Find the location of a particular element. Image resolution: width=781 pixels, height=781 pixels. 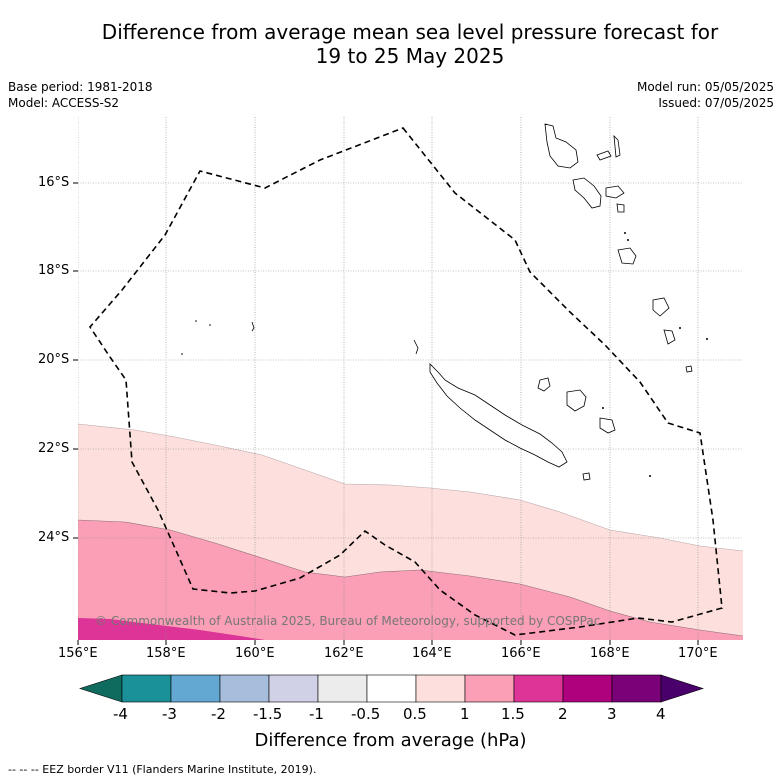

anomaly-band-1.5-2 is located at coordinates (171, 629).